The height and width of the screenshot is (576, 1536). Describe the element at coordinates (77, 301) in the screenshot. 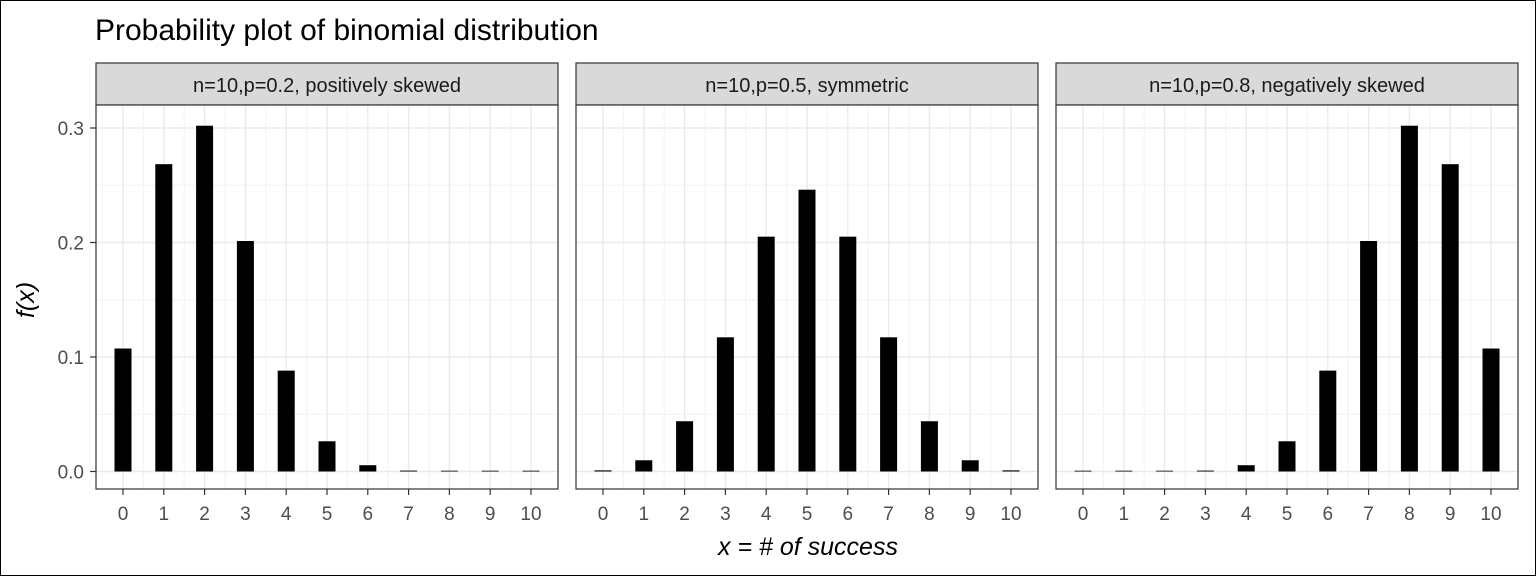

I see `y-axis: 0.0 0.1 0.2 0.3` at that location.